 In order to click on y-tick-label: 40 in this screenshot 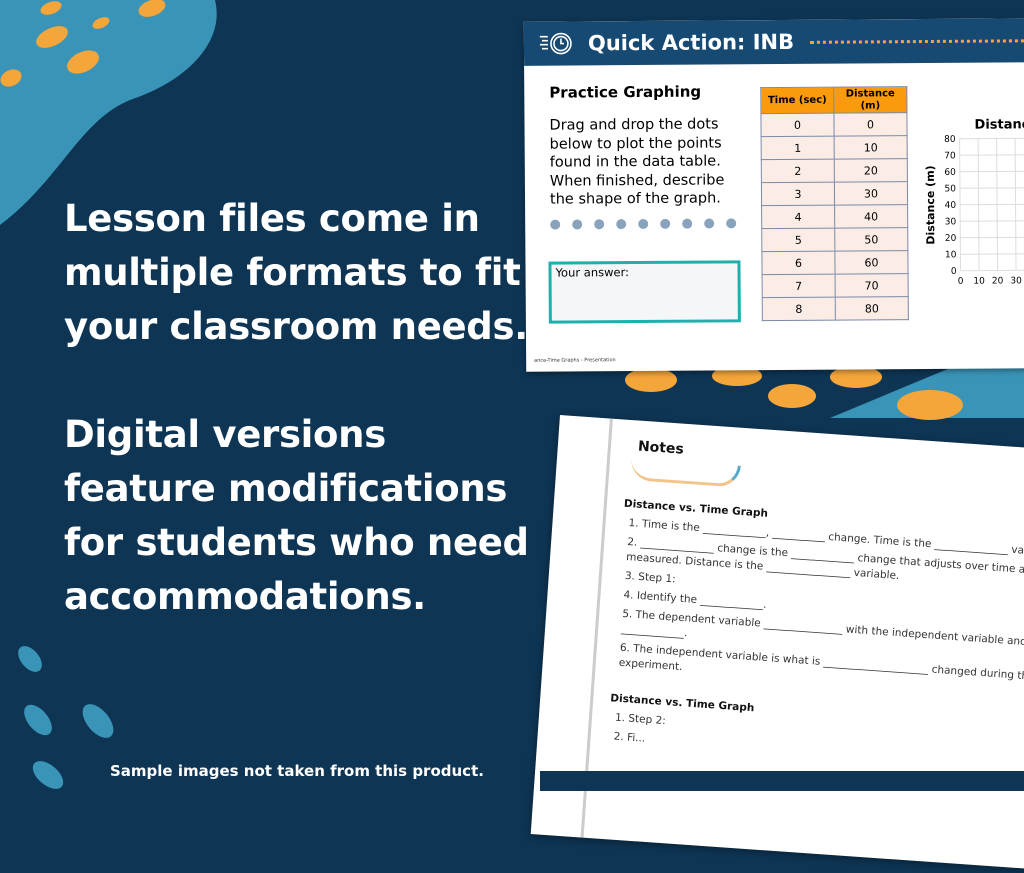, I will do `click(951, 206)`.